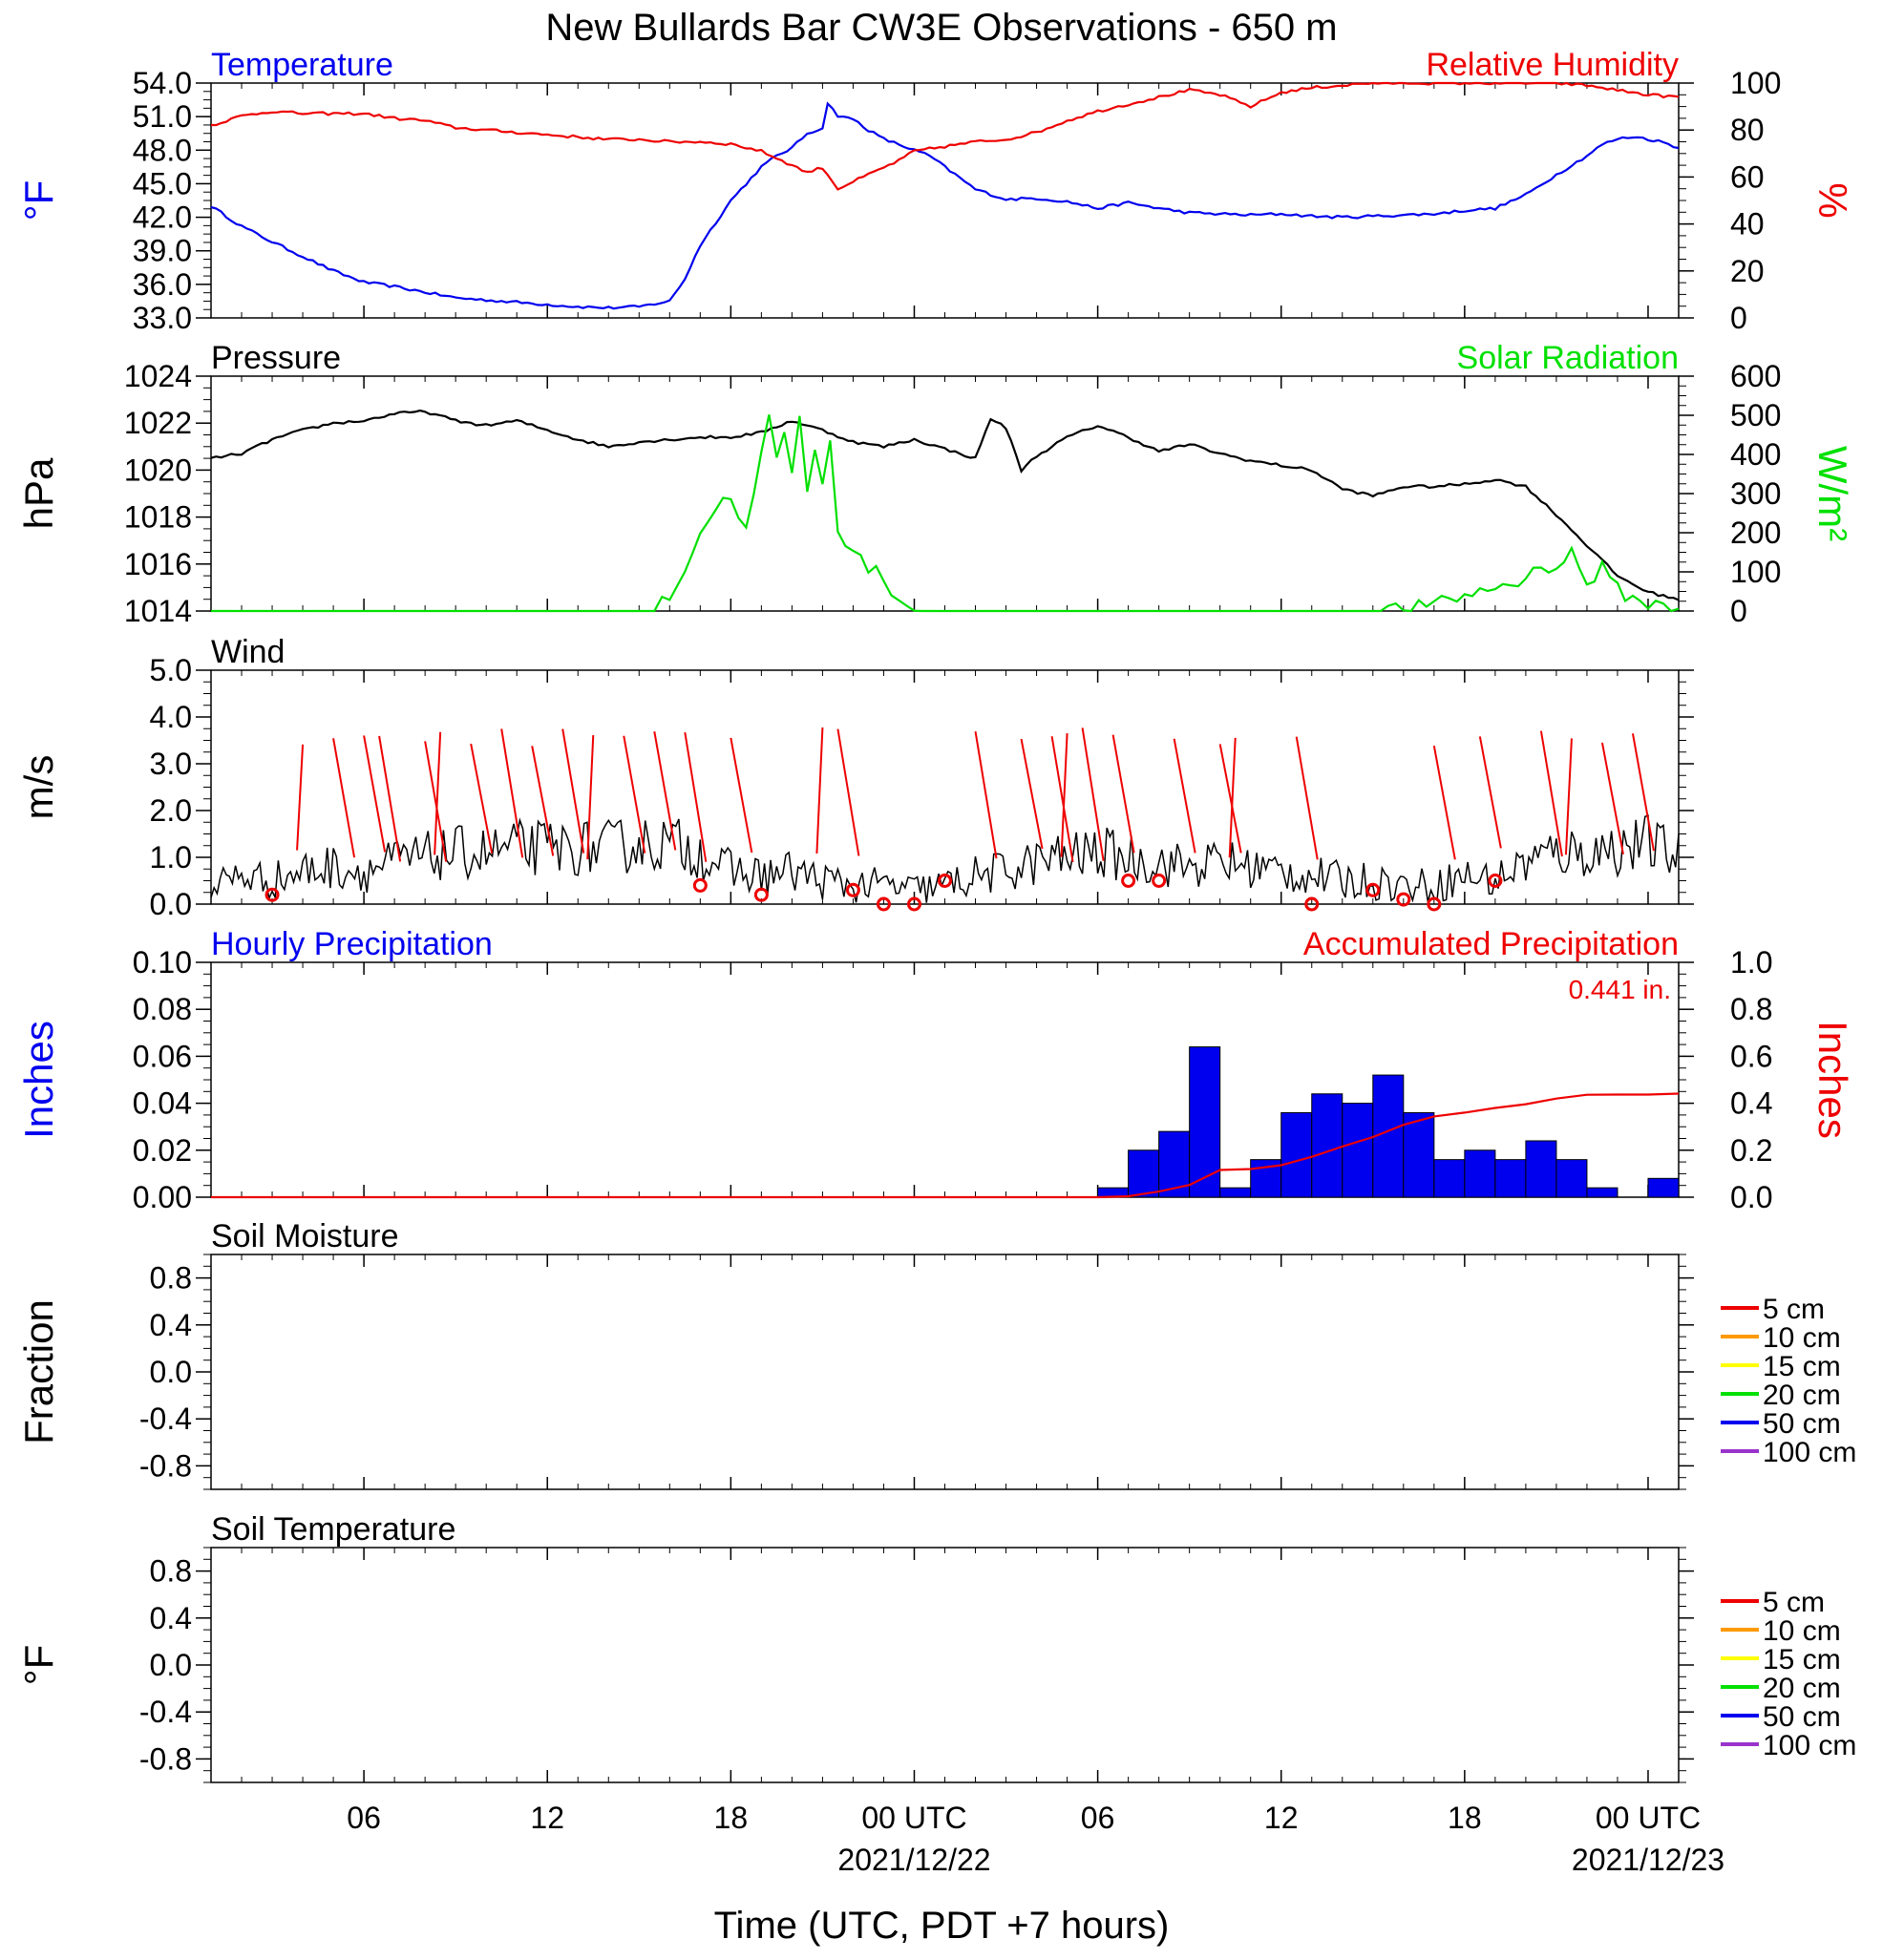  Describe the element at coordinates (945, 205) in the screenshot. I see `series-line-temperature` at that location.